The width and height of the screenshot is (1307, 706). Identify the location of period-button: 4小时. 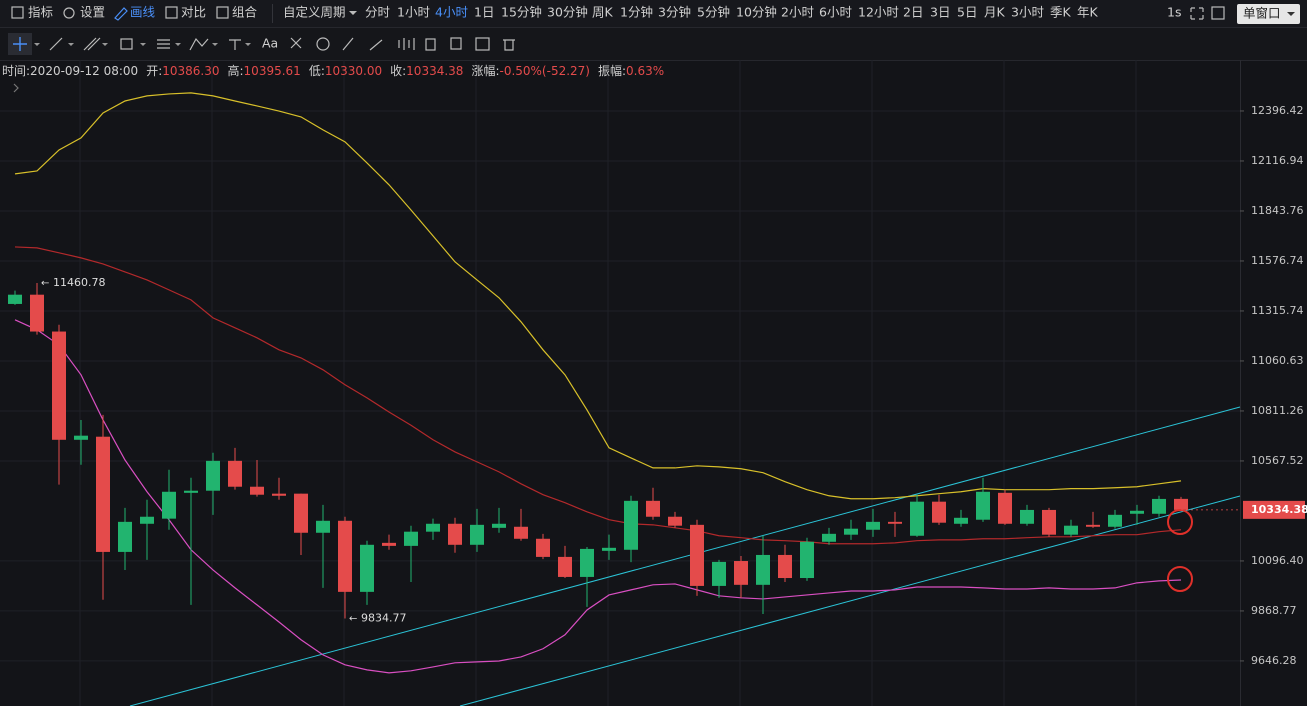
(451, 12).